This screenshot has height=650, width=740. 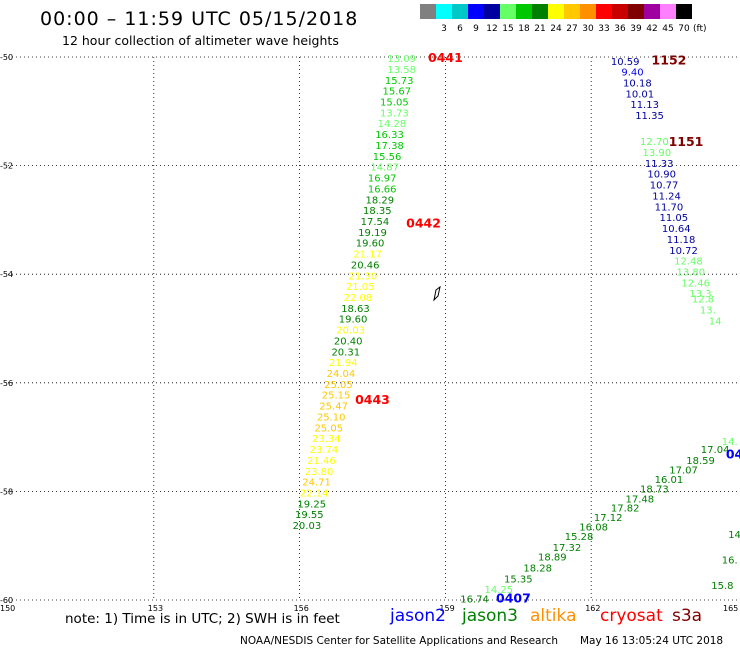 I want to click on wave-height-value: 17.82, so click(x=625, y=509).